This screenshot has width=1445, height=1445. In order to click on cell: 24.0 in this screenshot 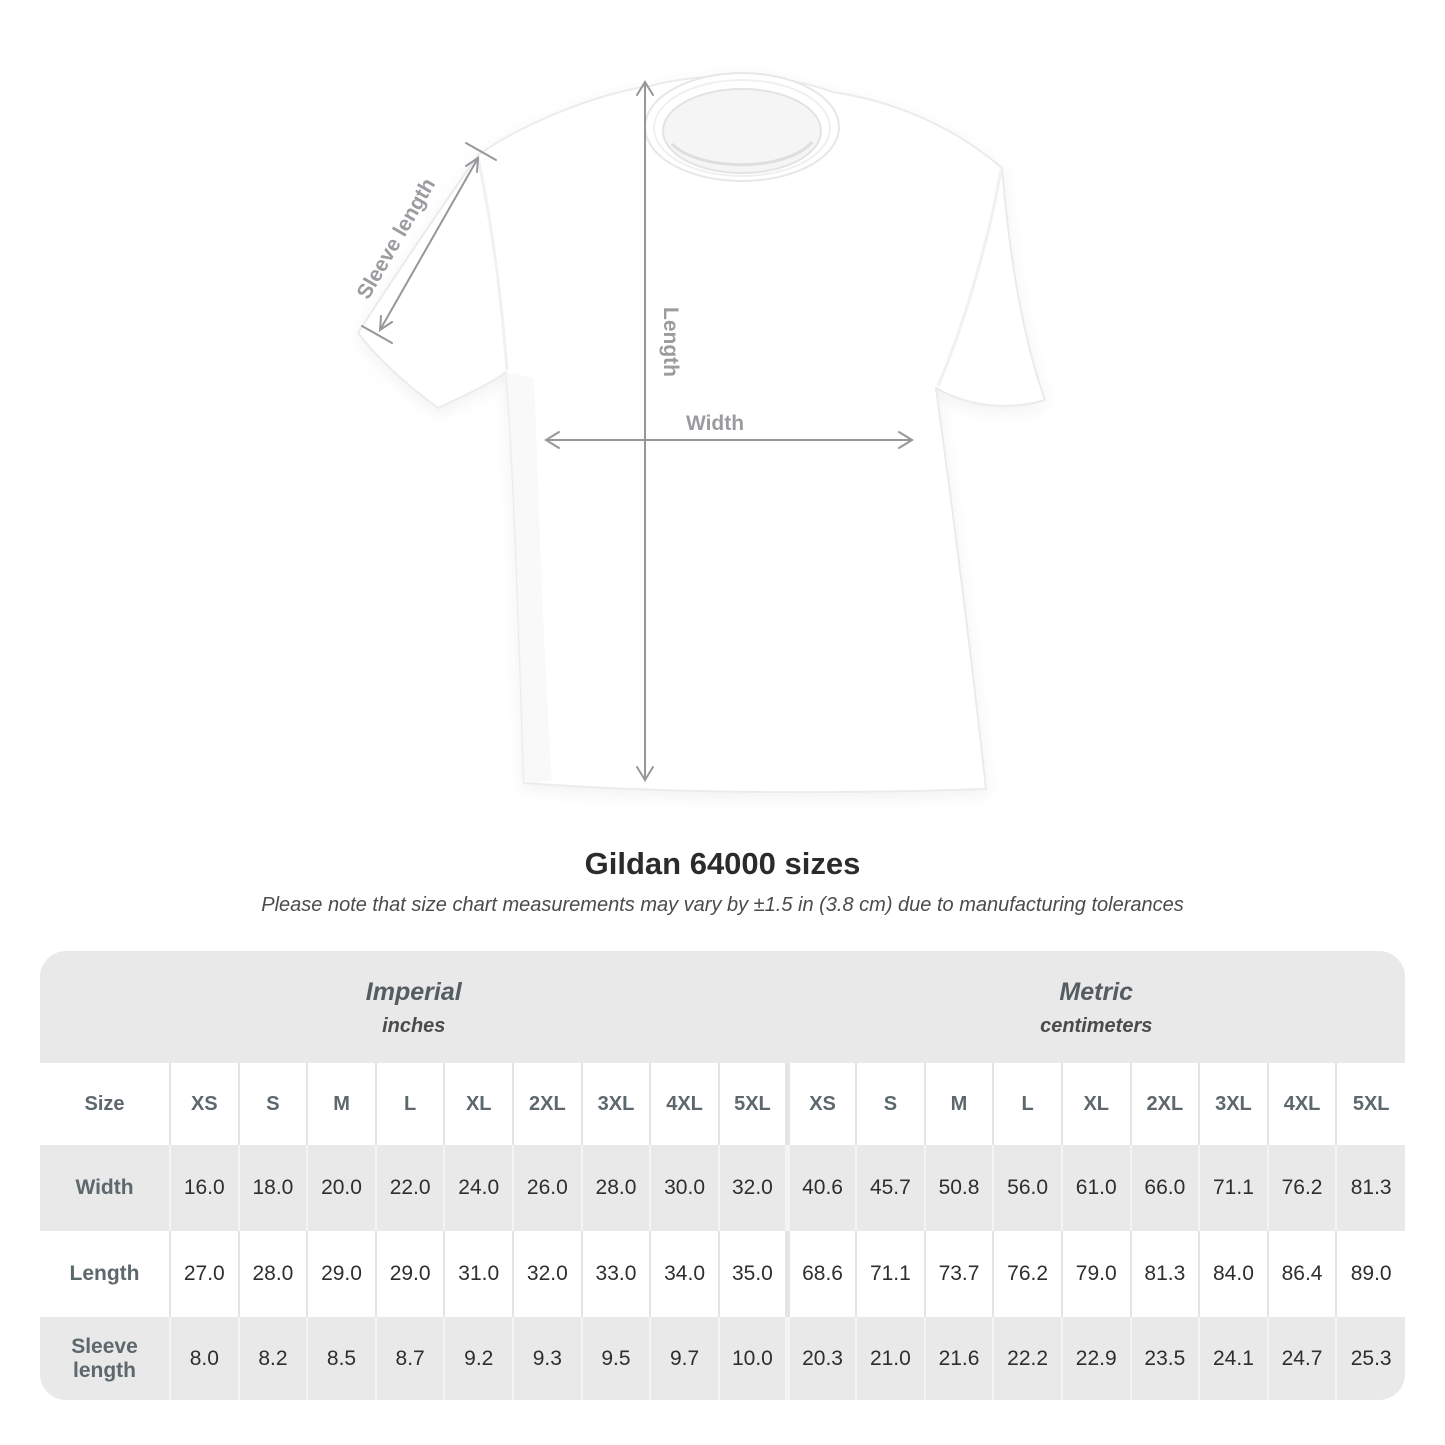, I will do `click(478, 1188)`.